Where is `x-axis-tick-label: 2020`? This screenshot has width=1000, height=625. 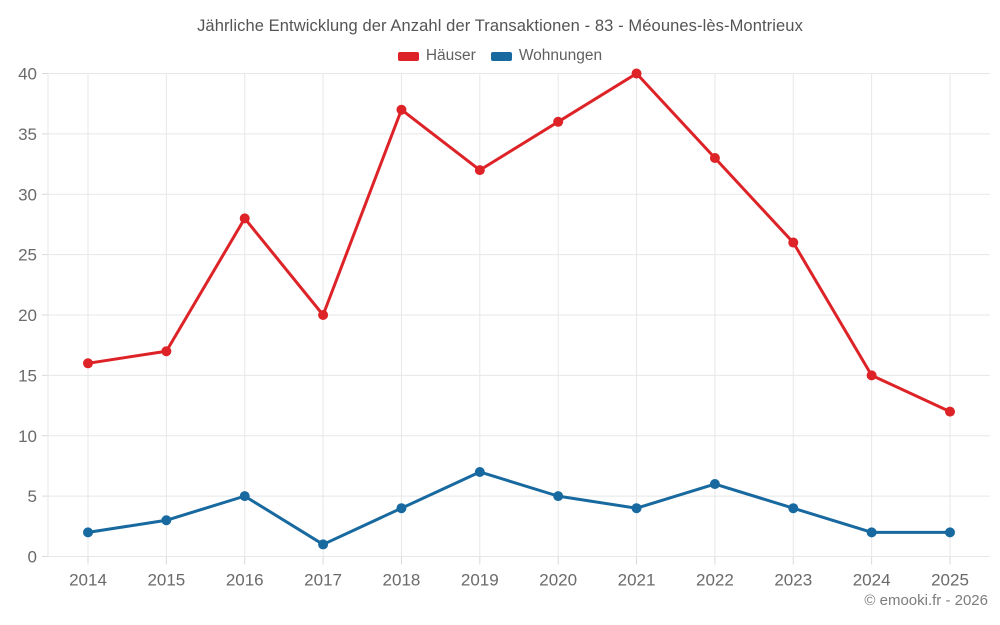
x-axis-tick-label: 2020 is located at coordinates (558, 580).